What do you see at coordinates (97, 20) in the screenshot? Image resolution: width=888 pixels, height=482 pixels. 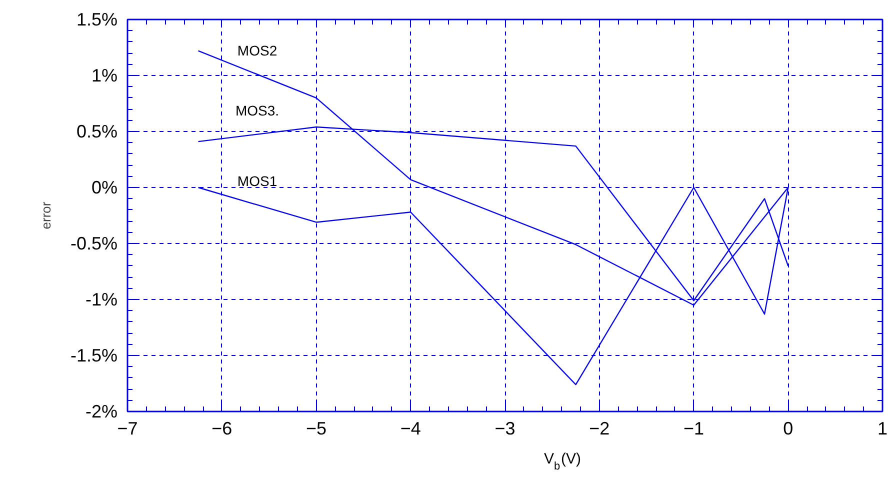 I see `y-tick-label: 1.5%` at bounding box center [97, 20].